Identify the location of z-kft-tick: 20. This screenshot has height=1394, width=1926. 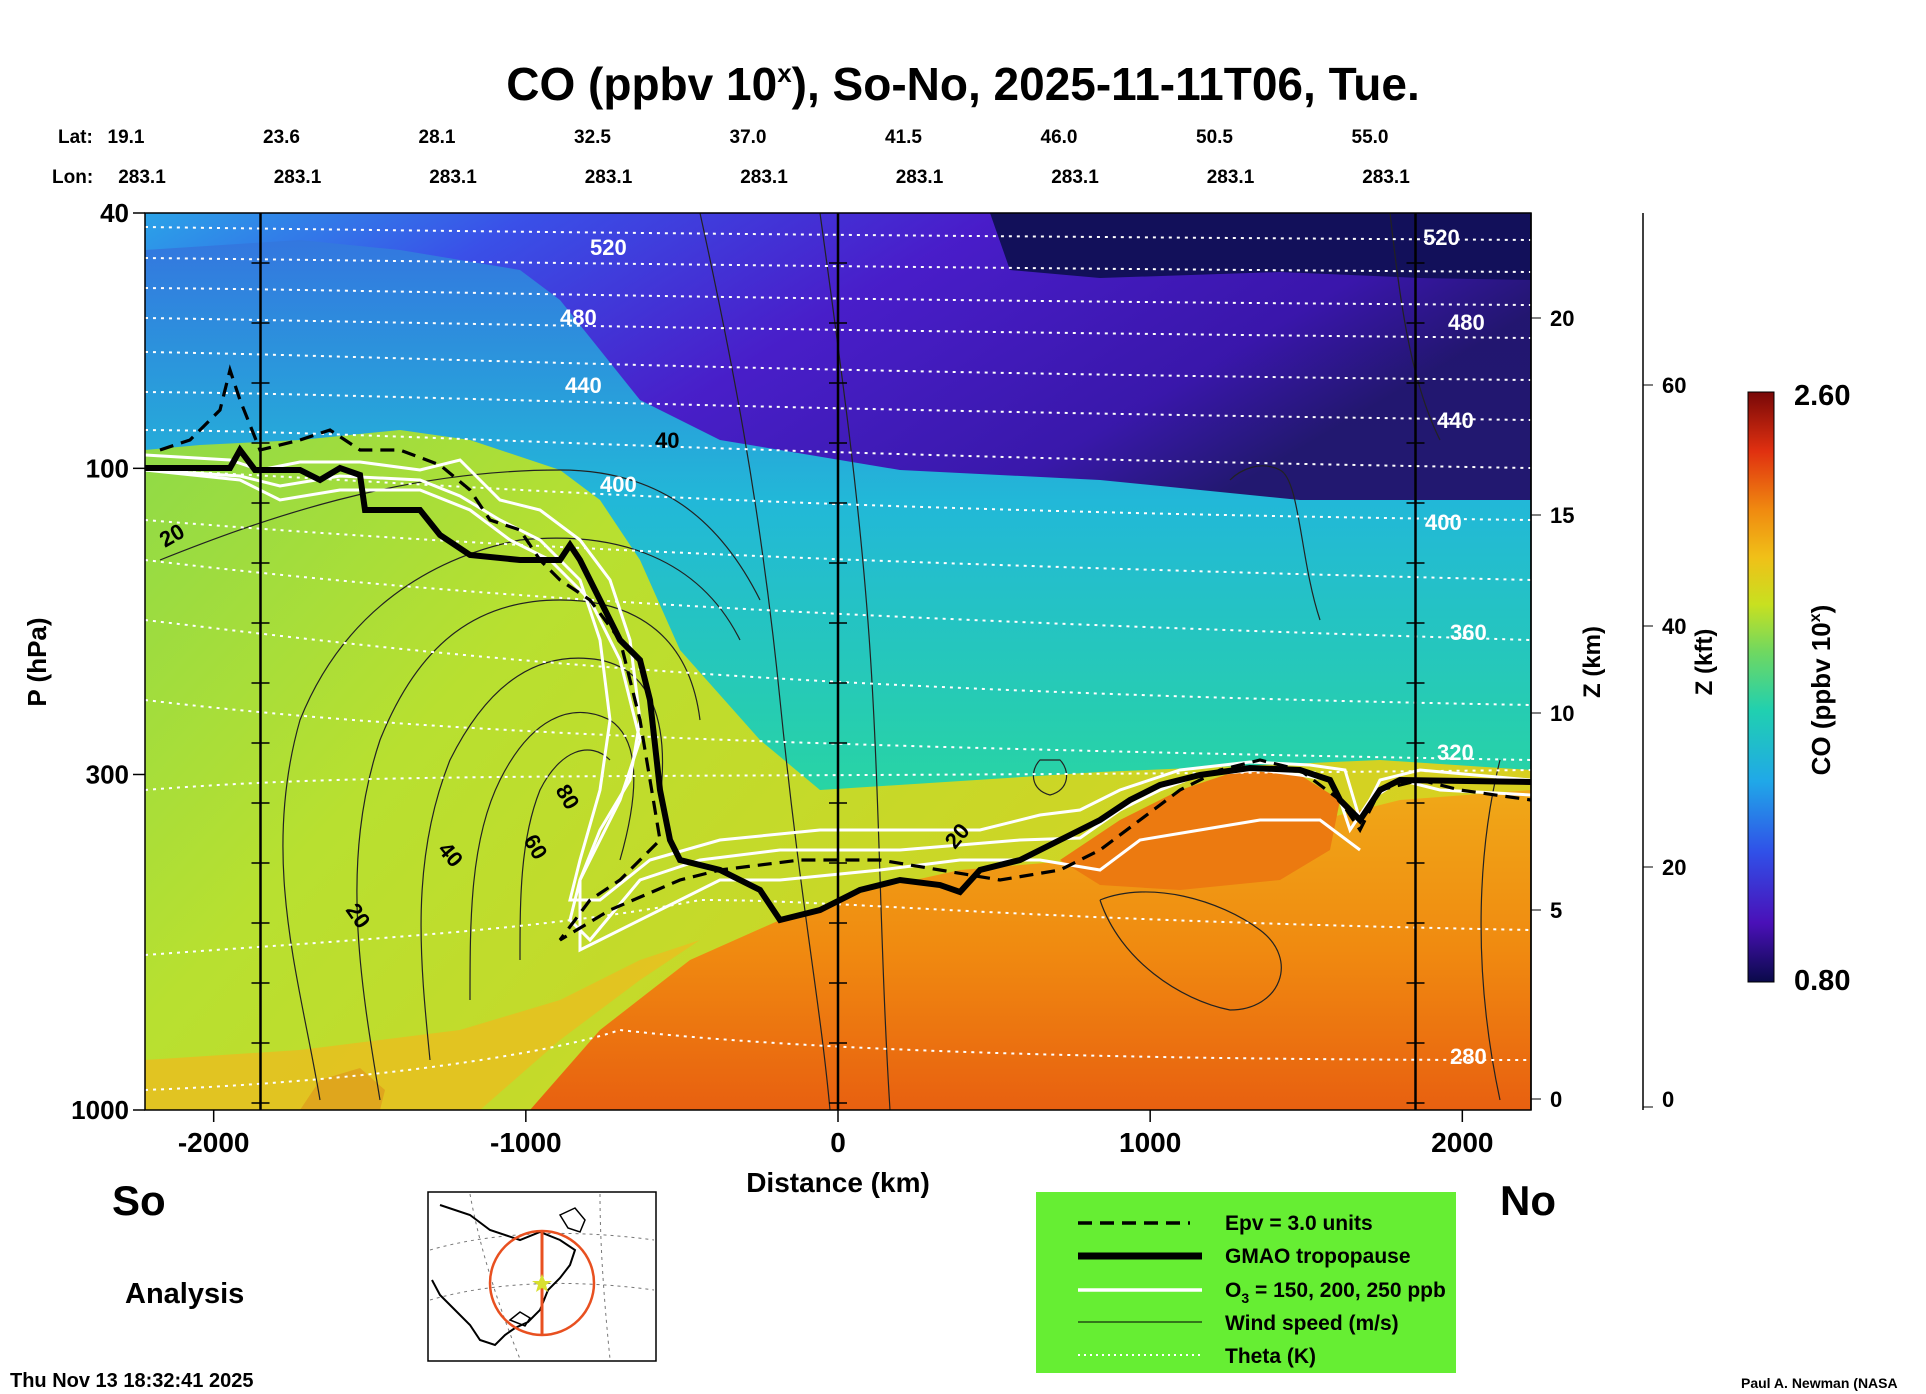
(1674, 867).